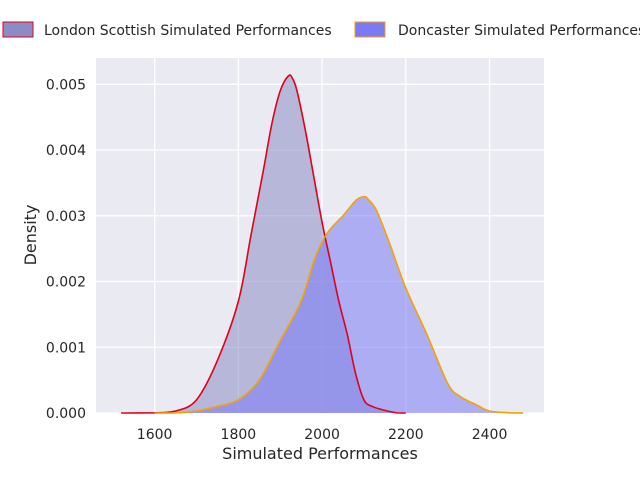 The height and width of the screenshot is (484, 640). I want to click on legend-swatch-doncaster, so click(370, 29).